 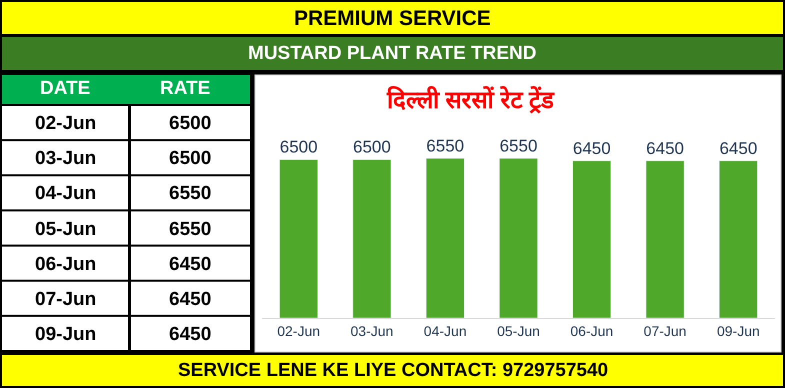 I want to click on x-tick-label: 06-Jun, so click(x=592, y=330).